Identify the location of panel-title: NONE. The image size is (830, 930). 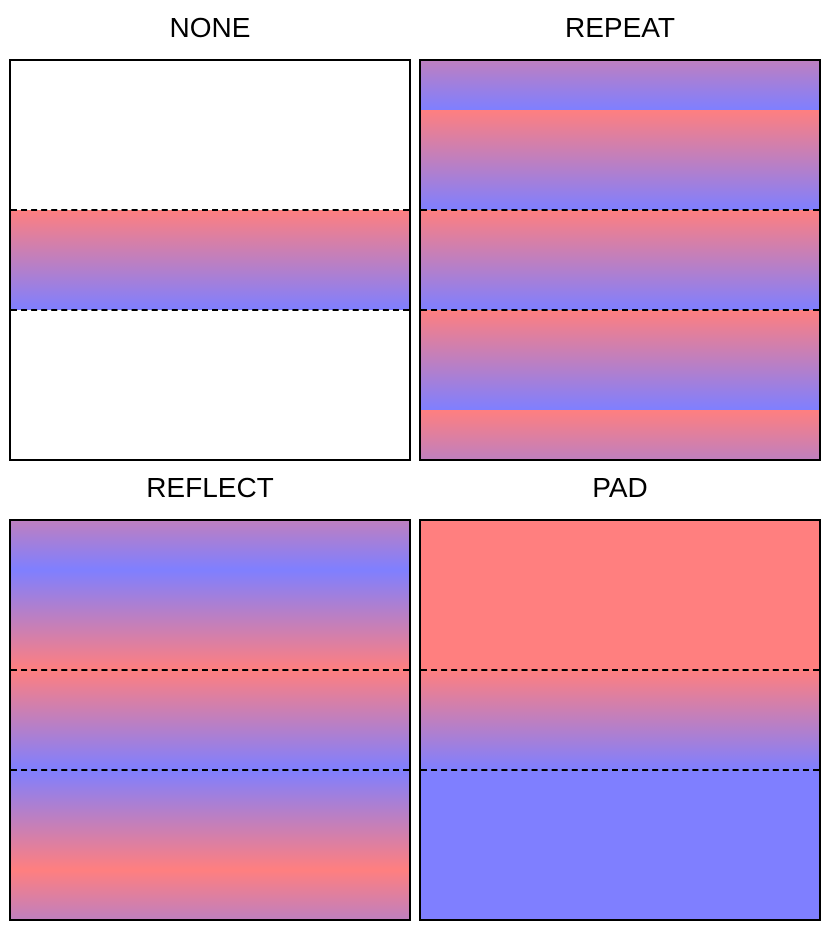
(210, 27).